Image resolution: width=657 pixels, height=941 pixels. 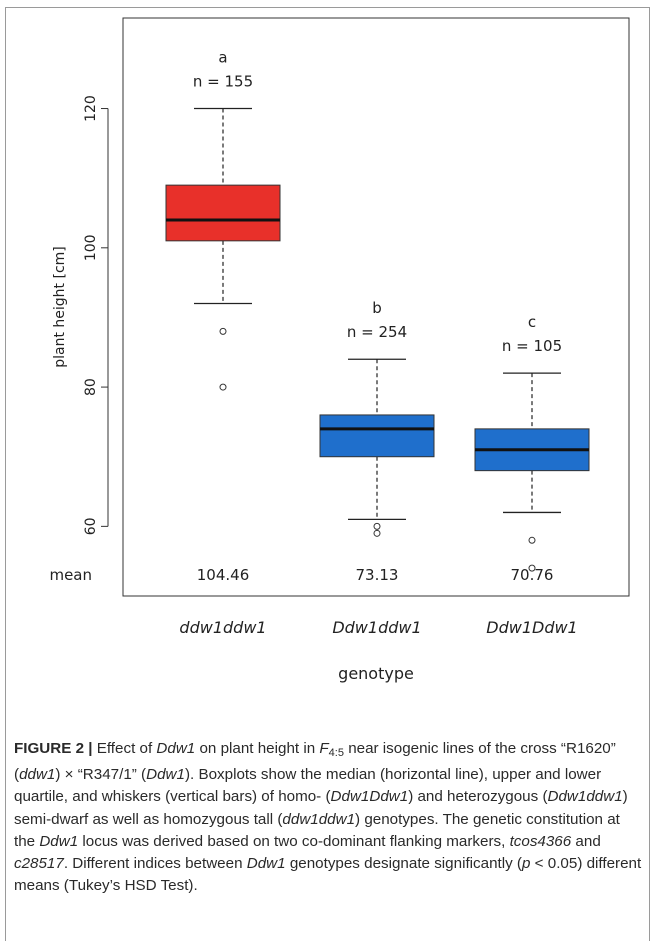 I want to click on caption-text: and, so click(x=586, y=841).